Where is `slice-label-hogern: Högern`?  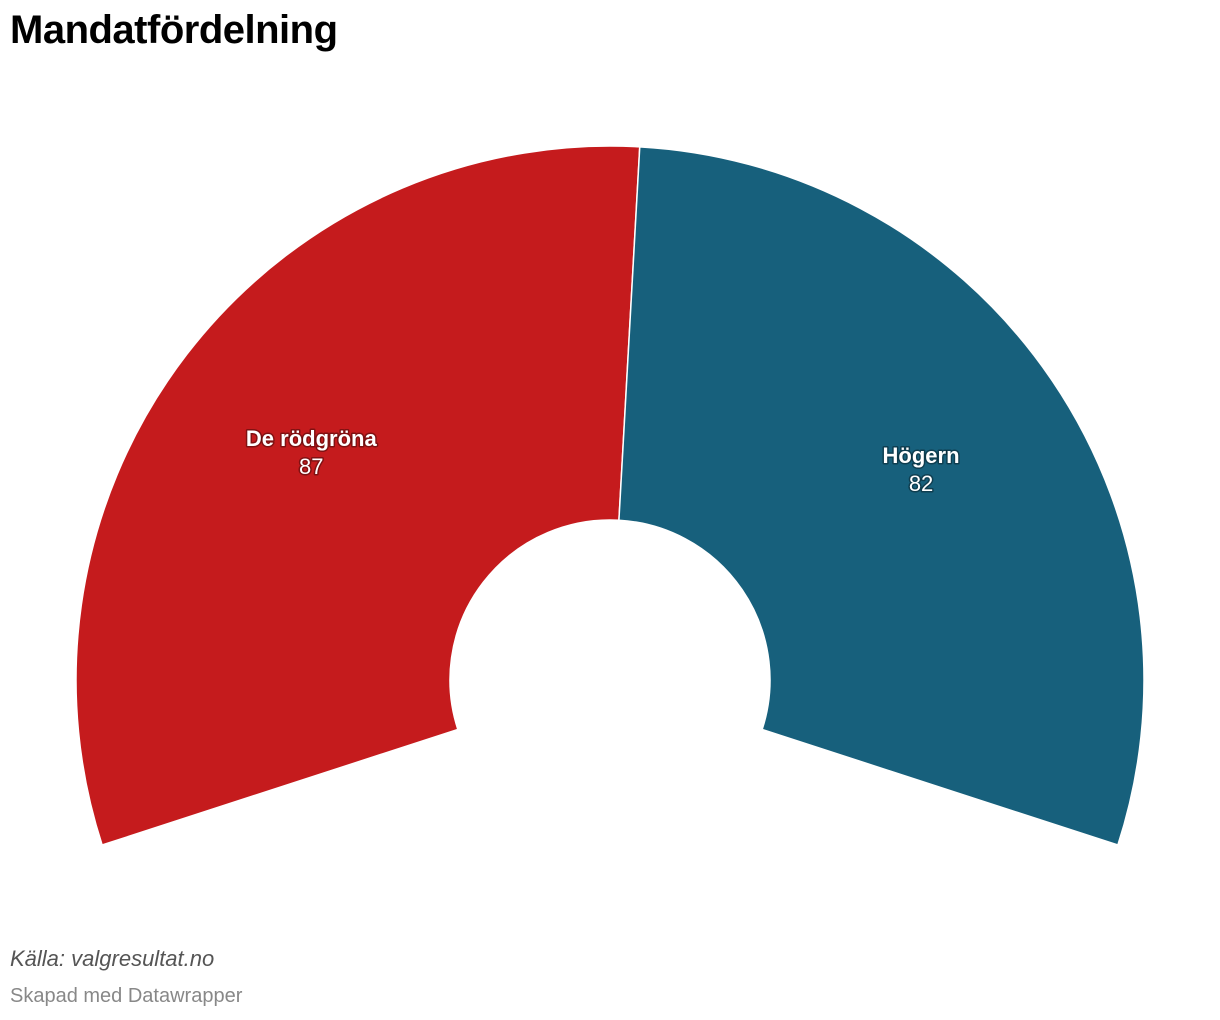
slice-label-hogern: Högern is located at coordinates (921, 455).